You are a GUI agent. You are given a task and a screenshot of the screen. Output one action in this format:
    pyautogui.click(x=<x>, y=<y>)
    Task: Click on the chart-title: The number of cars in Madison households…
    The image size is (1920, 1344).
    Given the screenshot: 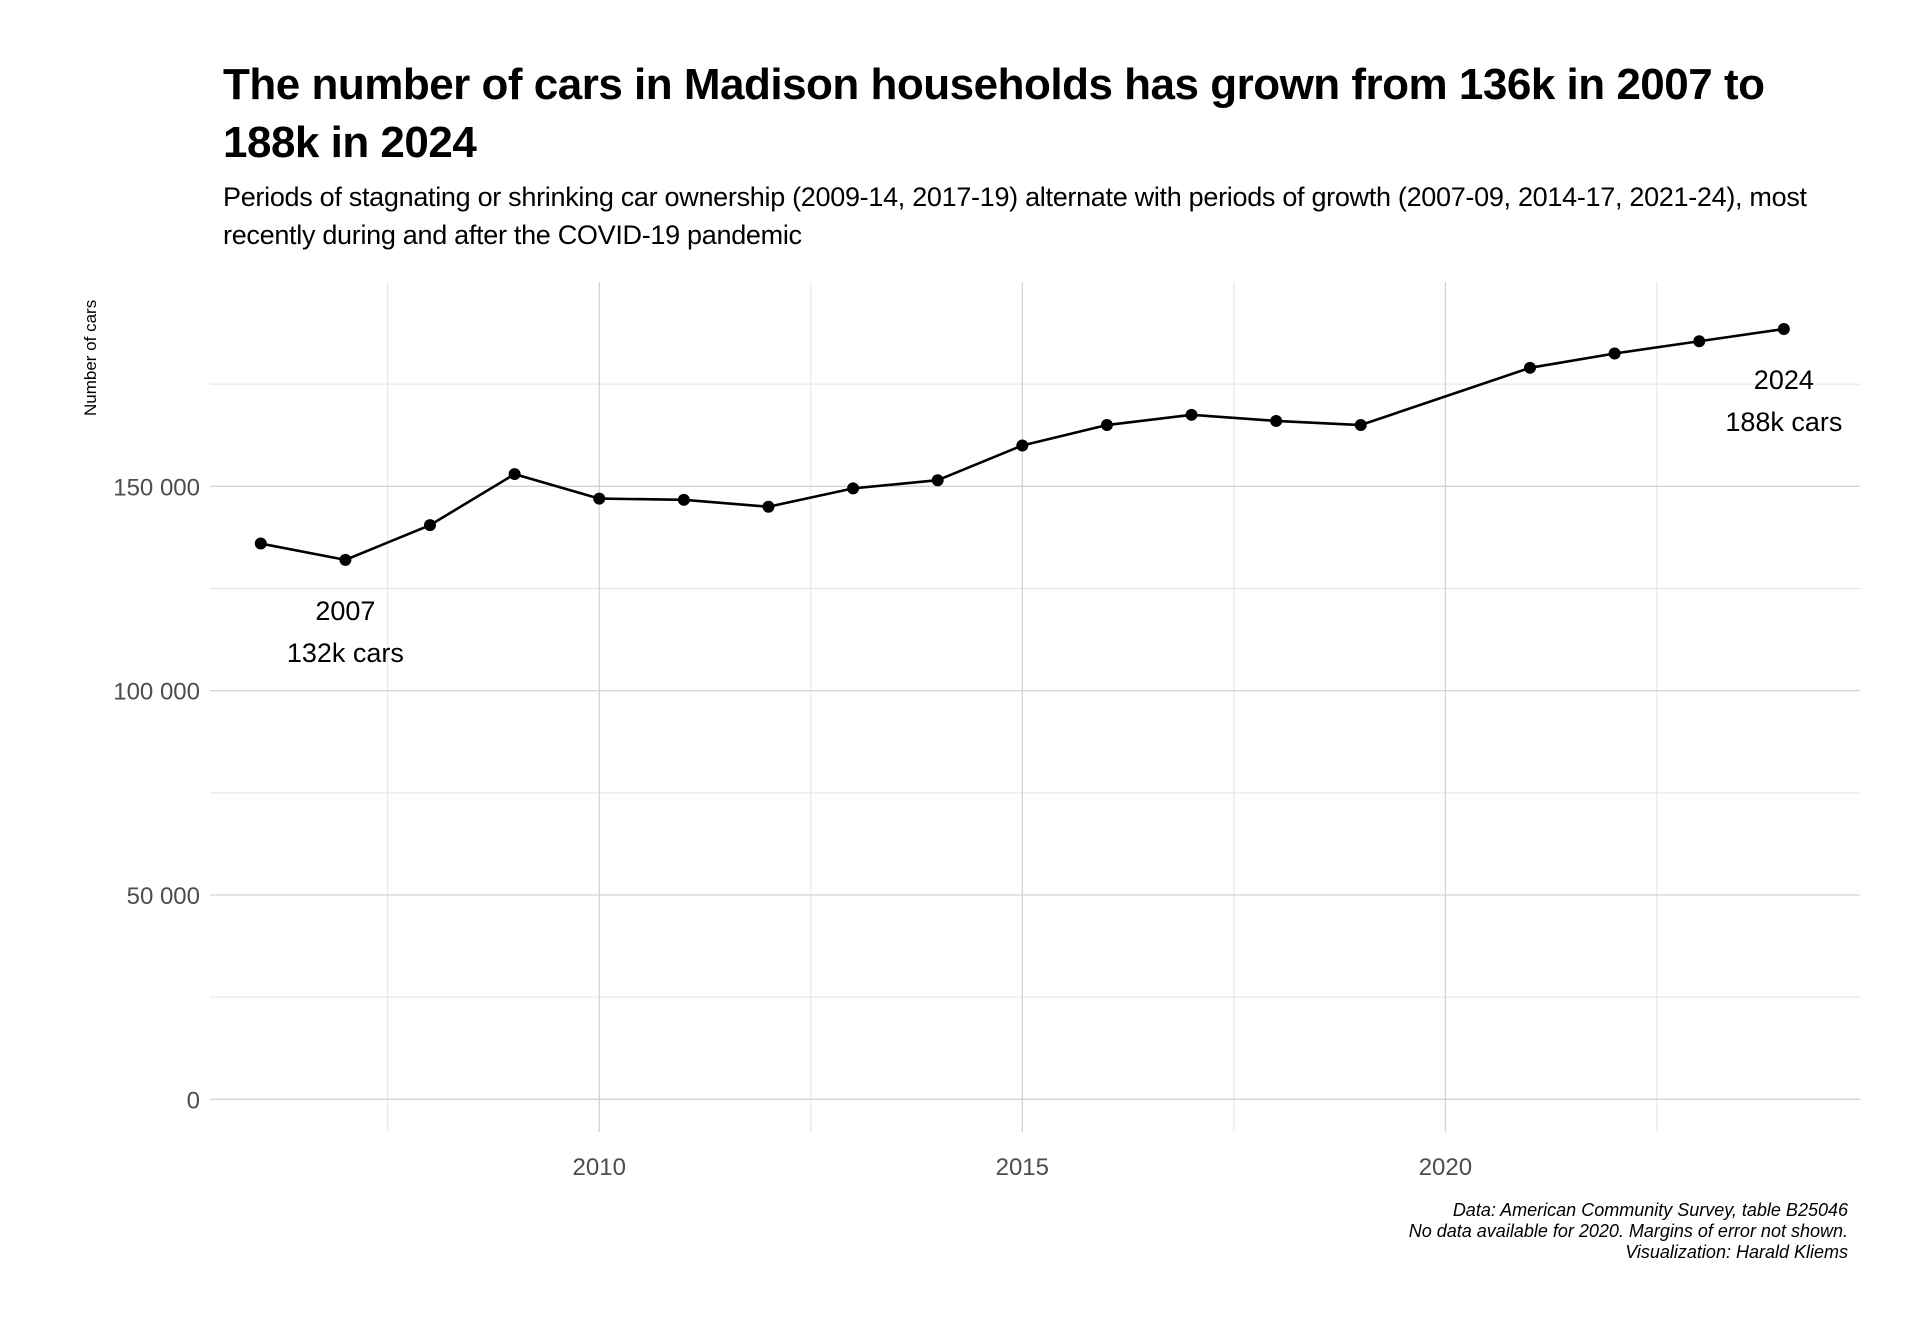 What is the action you would take?
    pyautogui.click(x=994, y=113)
    